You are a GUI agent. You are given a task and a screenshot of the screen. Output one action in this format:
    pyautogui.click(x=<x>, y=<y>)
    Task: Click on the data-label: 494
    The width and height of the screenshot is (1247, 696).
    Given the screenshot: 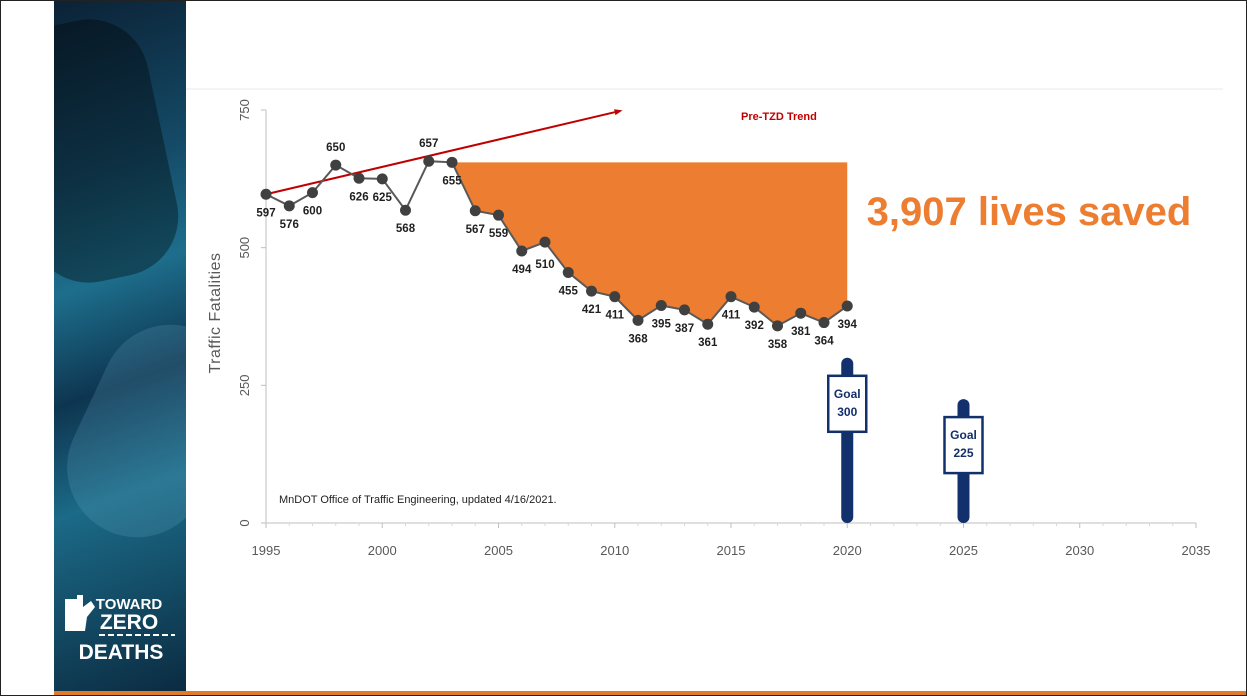 What is the action you would take?
    pyautogui.click(x=522, y=270)
    